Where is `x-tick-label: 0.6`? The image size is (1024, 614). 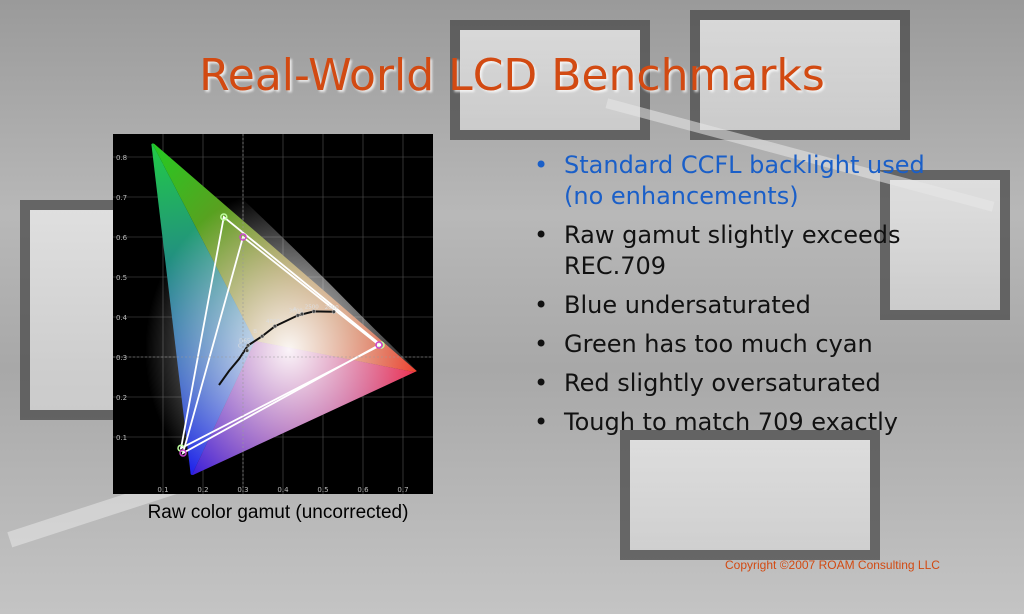
x-tick-label: 0.6 is located at coordinates (363, 490).